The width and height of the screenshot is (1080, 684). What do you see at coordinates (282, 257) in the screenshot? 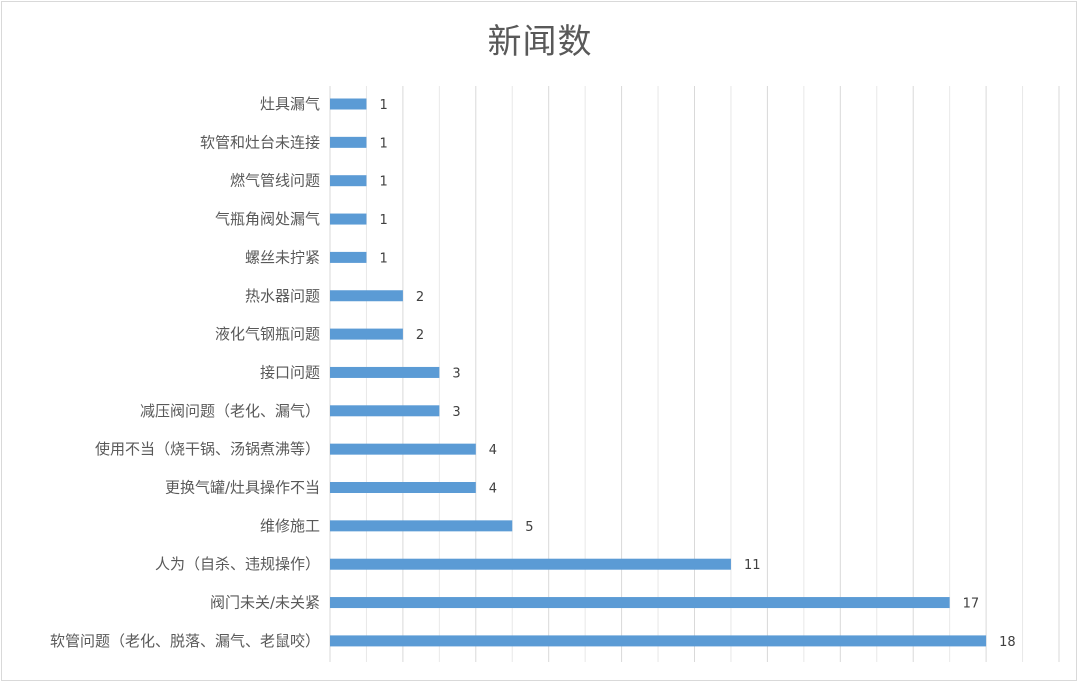
I see `category-label: 螺丝未拧紧` at bounding box center [282, 257].